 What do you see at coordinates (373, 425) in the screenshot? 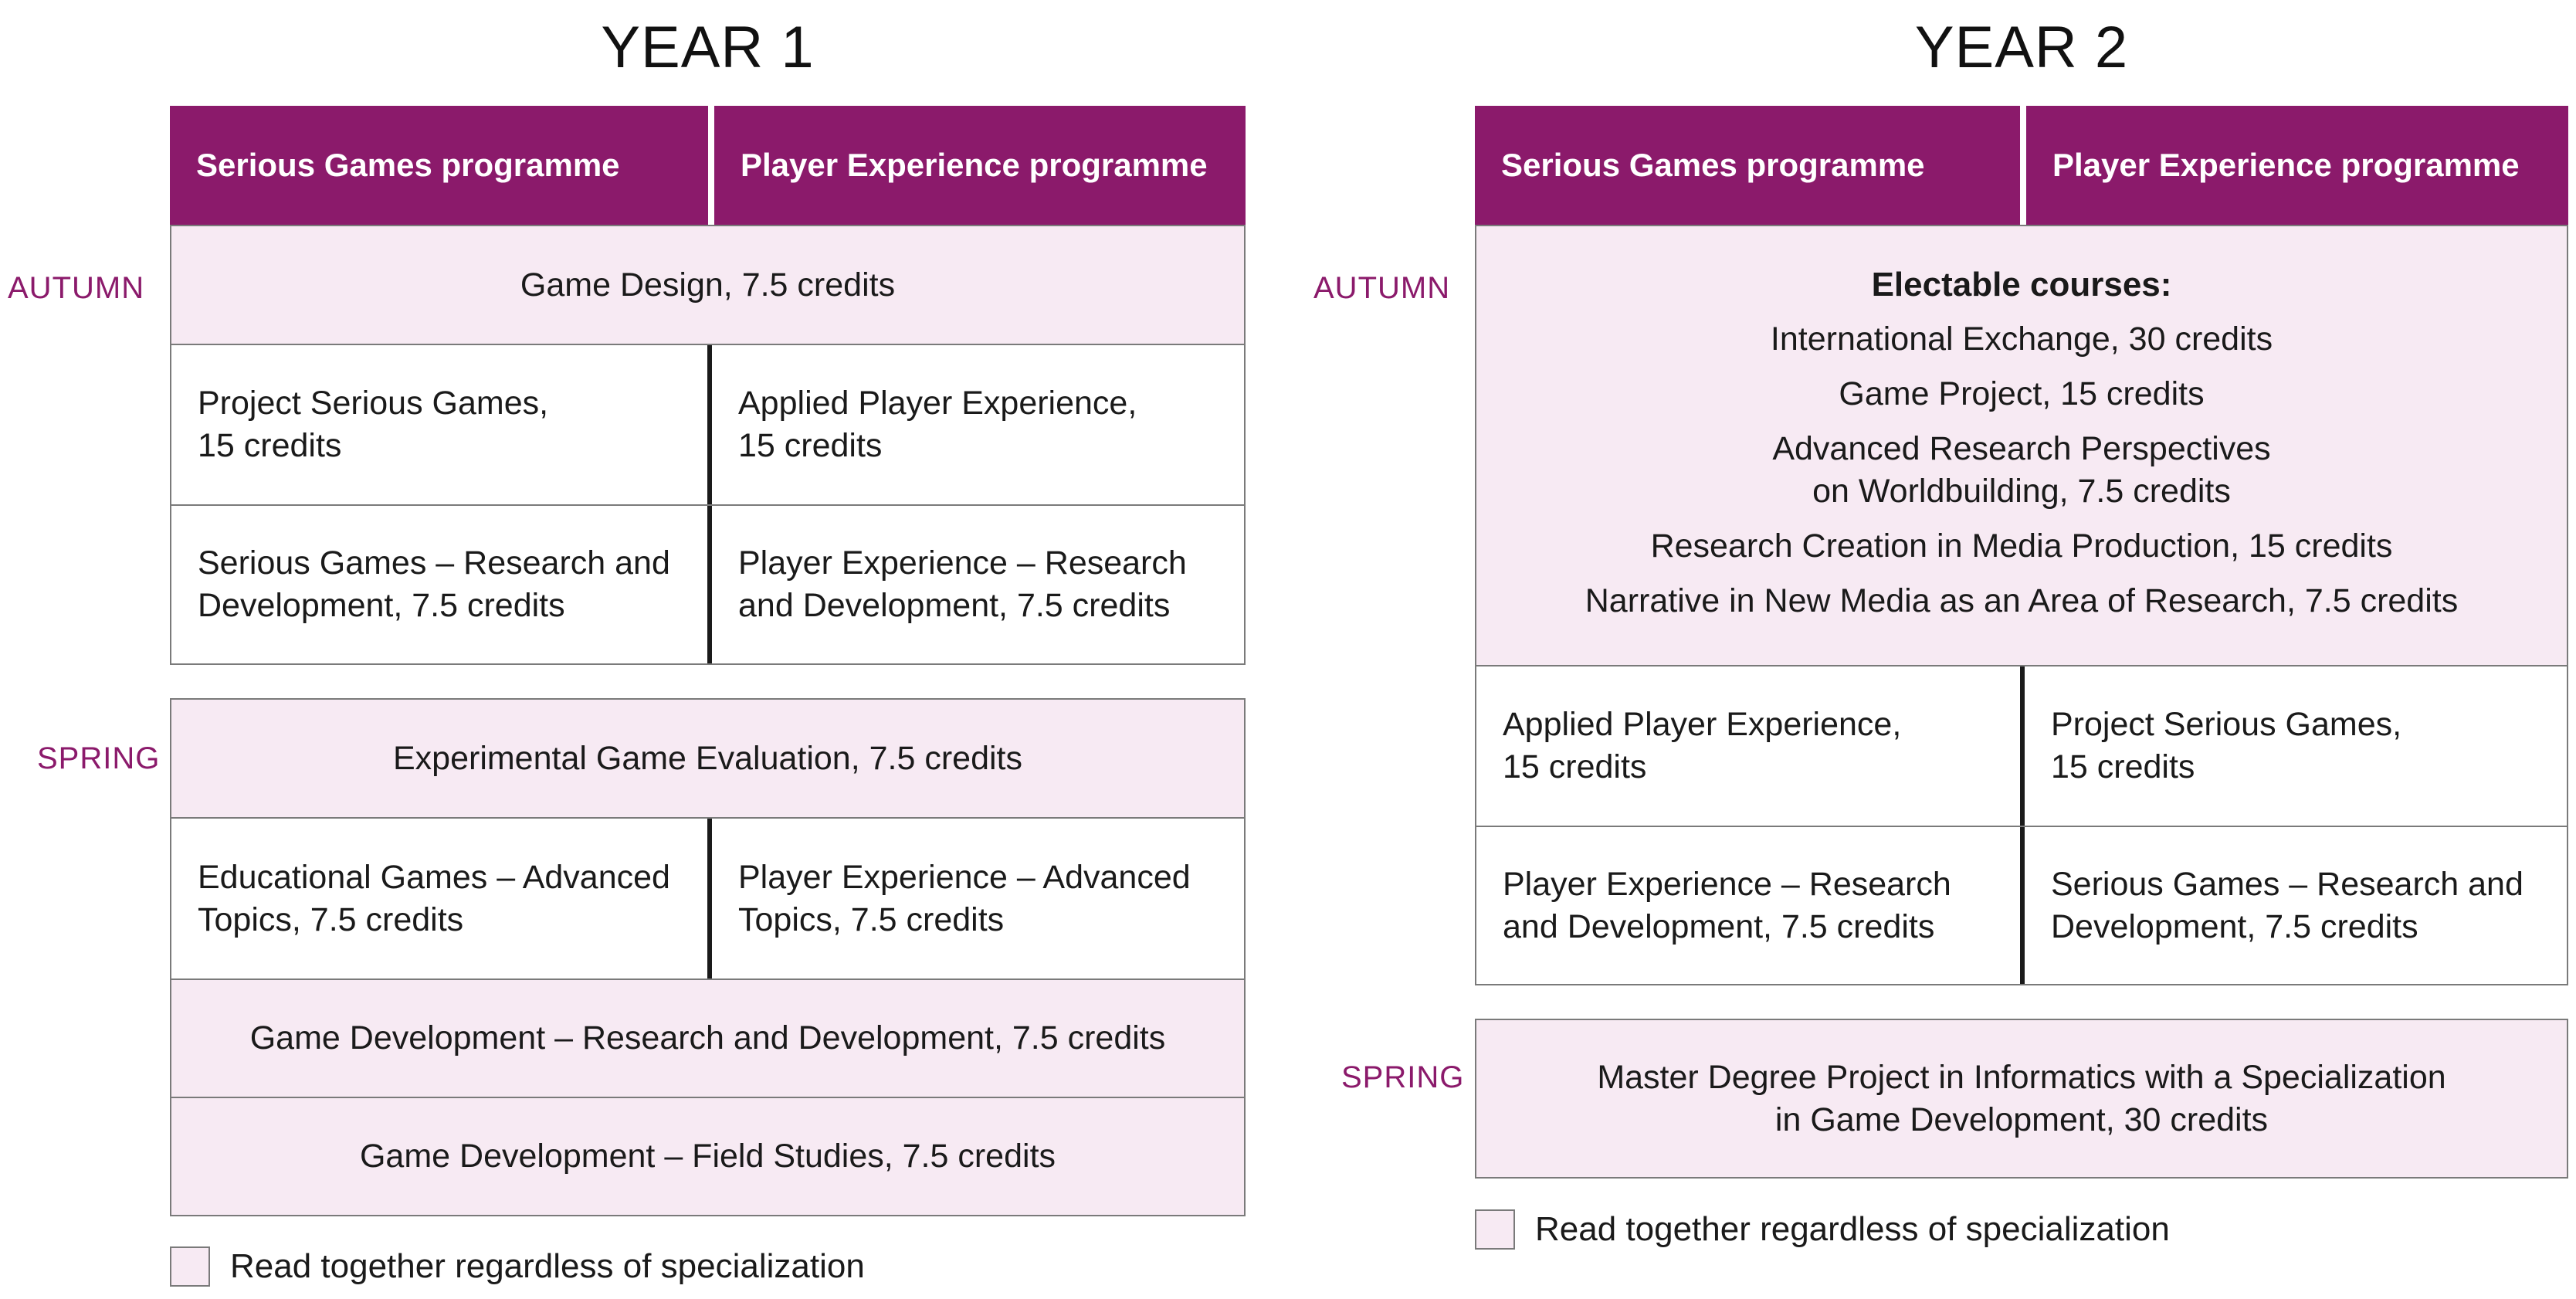
I see `year1-autumn-row-1-left: Project Serious Games, 15 credits` at bounding box center [373, 425].